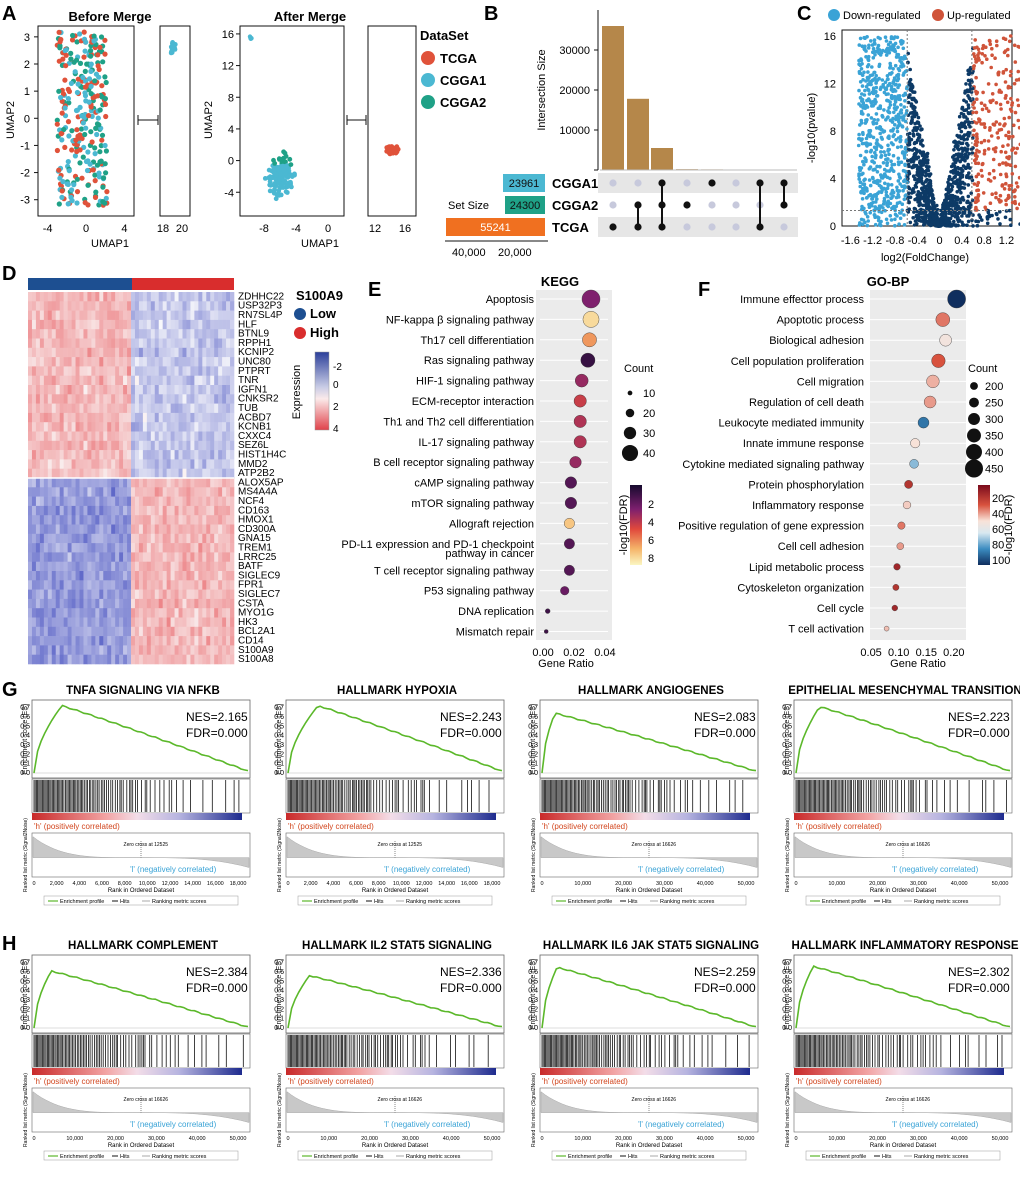 Image resolution: width=1020 pixels, height=1181 pixels. Describe the element at coordinates (974, 435) in the screenshot. I see `f-count-key` at that location.